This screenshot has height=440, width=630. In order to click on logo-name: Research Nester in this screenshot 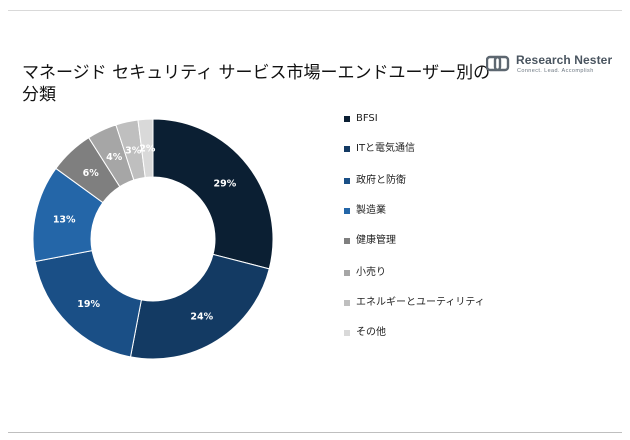, I will do `click(564, 60)`.